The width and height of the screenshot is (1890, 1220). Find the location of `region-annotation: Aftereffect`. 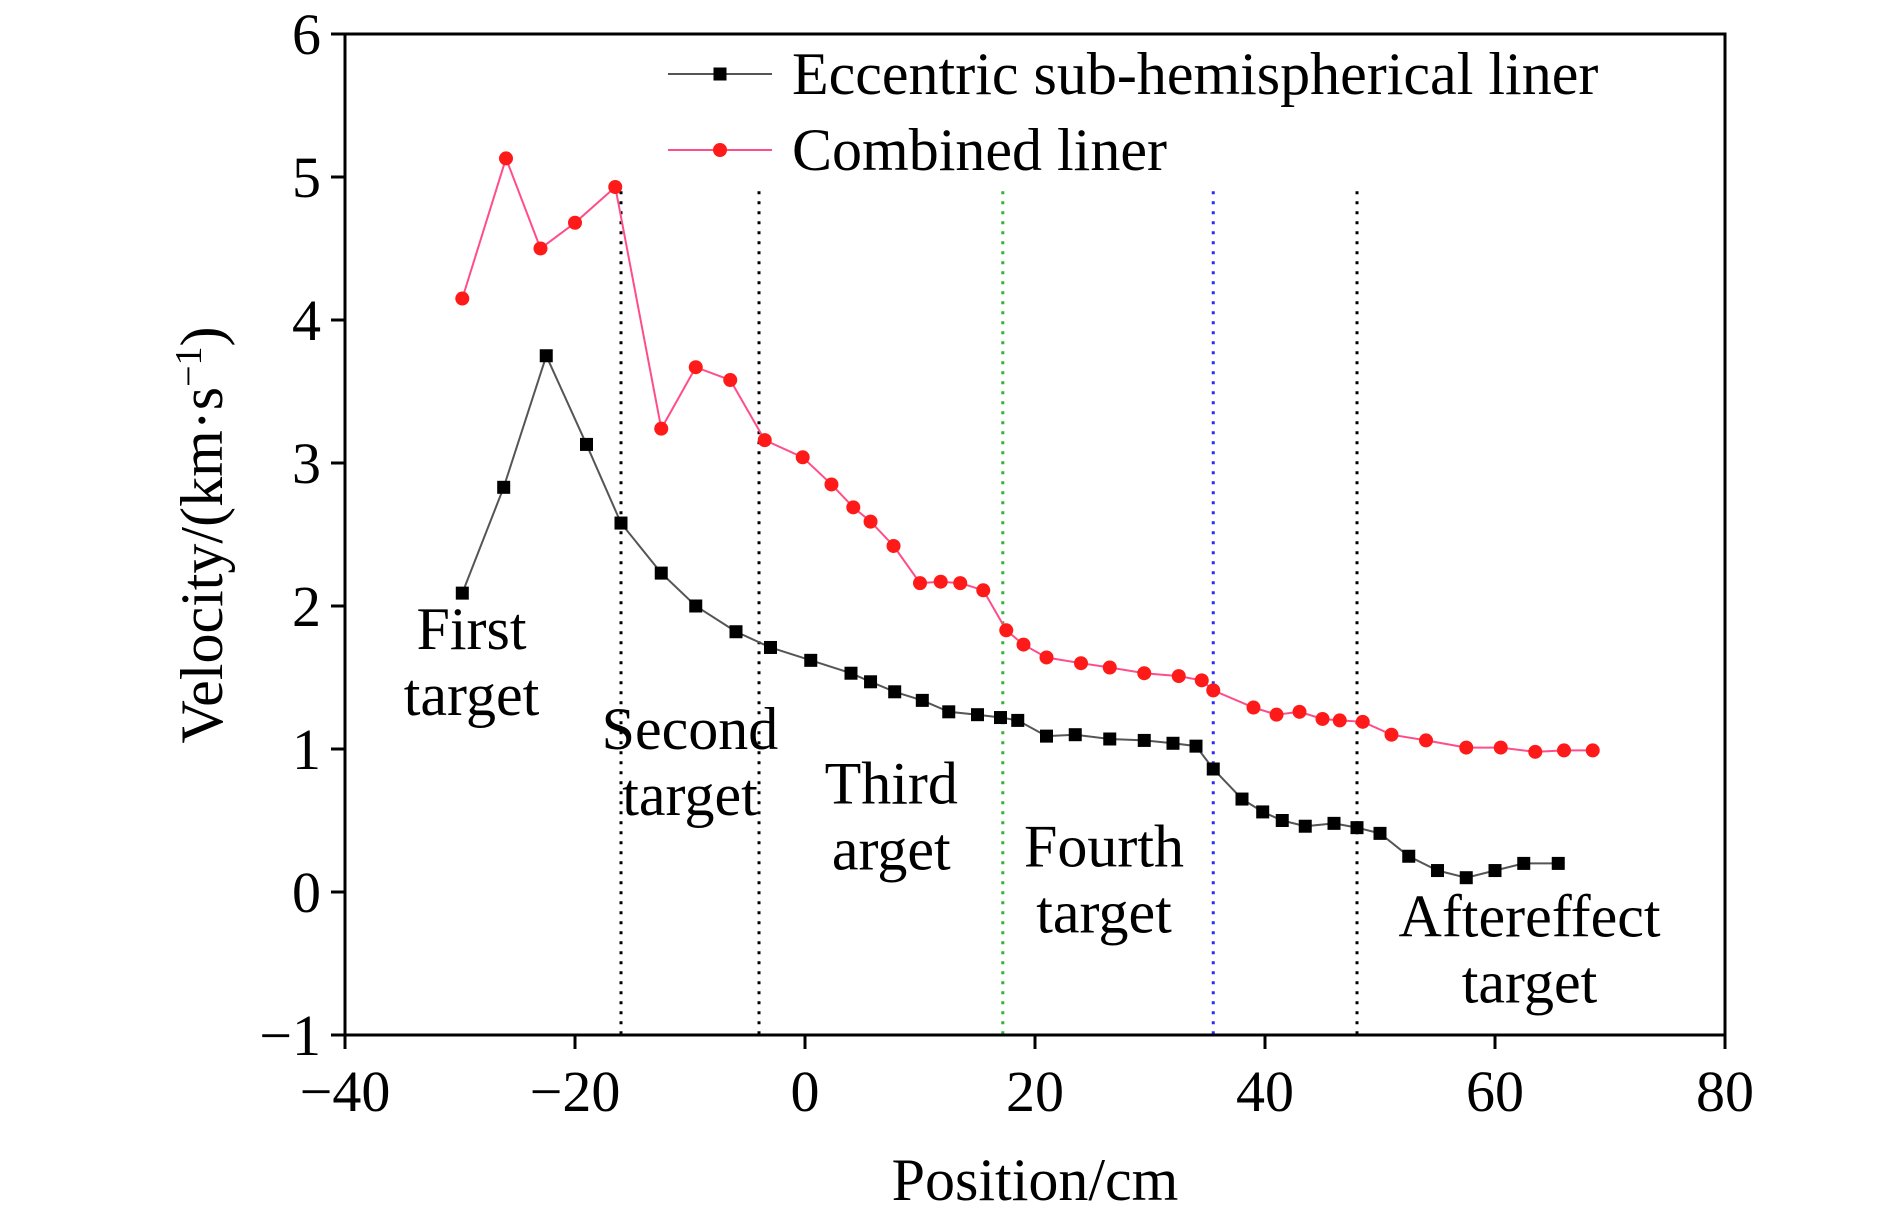

region-annotation: Aftereffect is located at coordinates (1529, 916).